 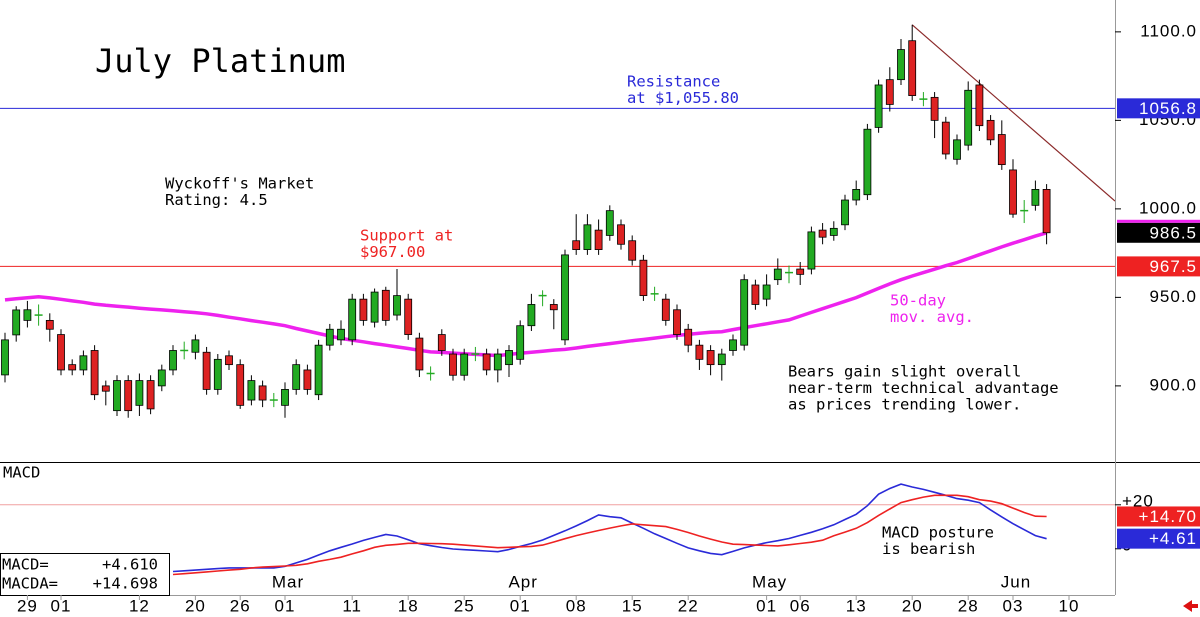 I want to click on x-tick-label: 12, so click(x=139, y=605).